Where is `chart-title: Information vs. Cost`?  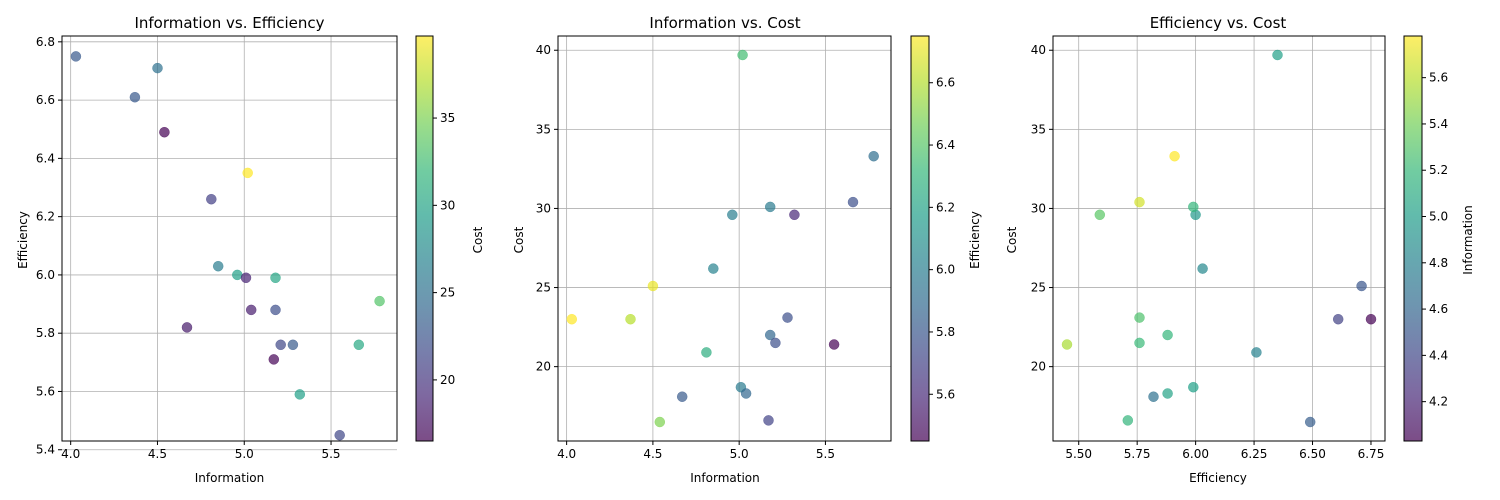
chart-title: Information vs. Cost is located at coordinates (724, 23).